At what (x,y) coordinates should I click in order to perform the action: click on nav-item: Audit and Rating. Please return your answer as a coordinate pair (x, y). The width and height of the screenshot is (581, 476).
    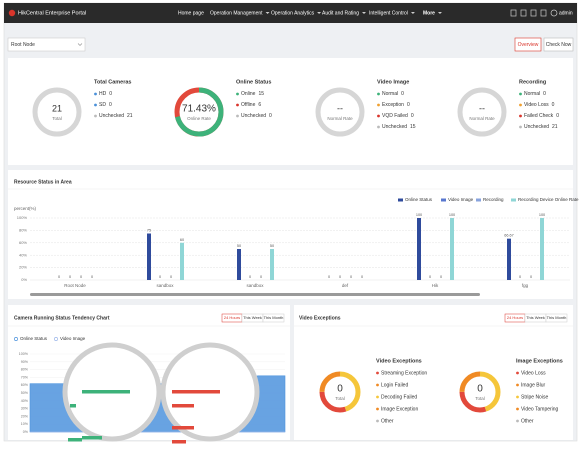
    Looking at the image, I should click on (340, 13).